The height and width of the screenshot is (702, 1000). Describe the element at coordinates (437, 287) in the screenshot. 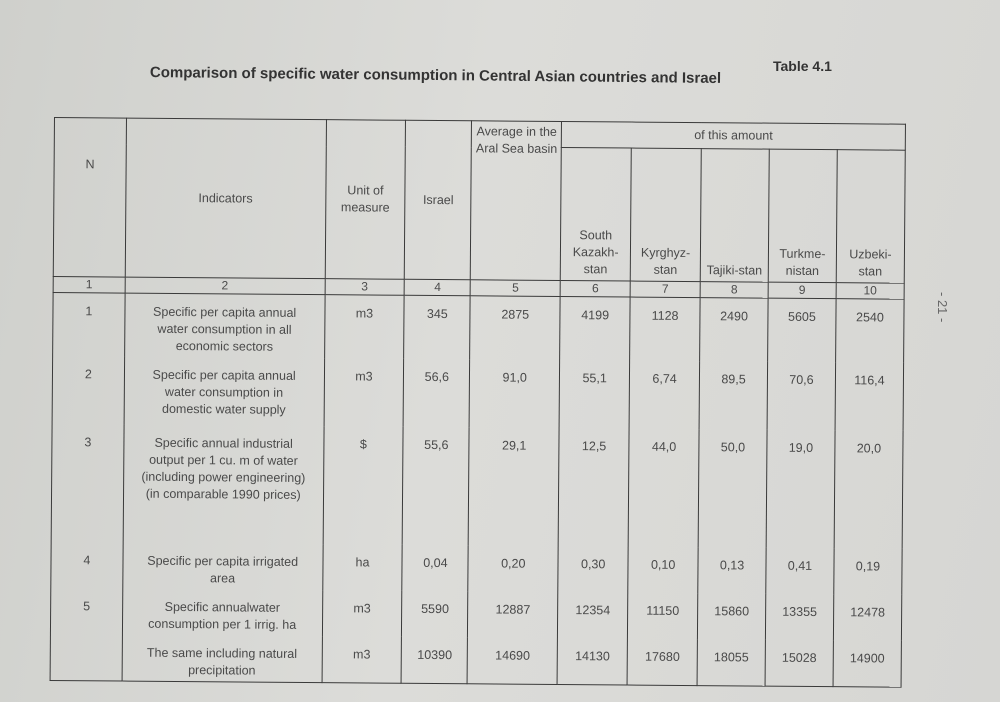

I see `column-number: 4` at that location.